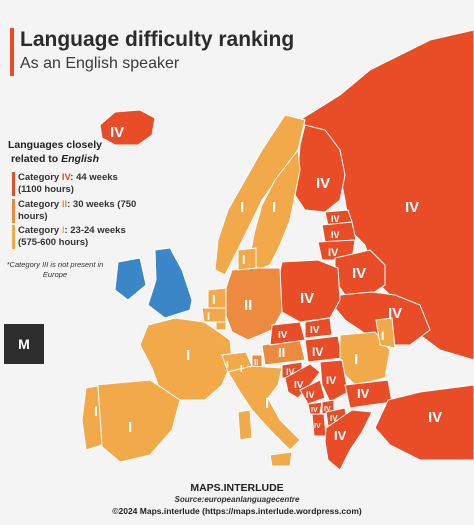 The height and width of the screenshot is (525, 474). I want to click on legend-item-cat1-text: : 23-24 weeks (575-600 hours), so click(72, 236).